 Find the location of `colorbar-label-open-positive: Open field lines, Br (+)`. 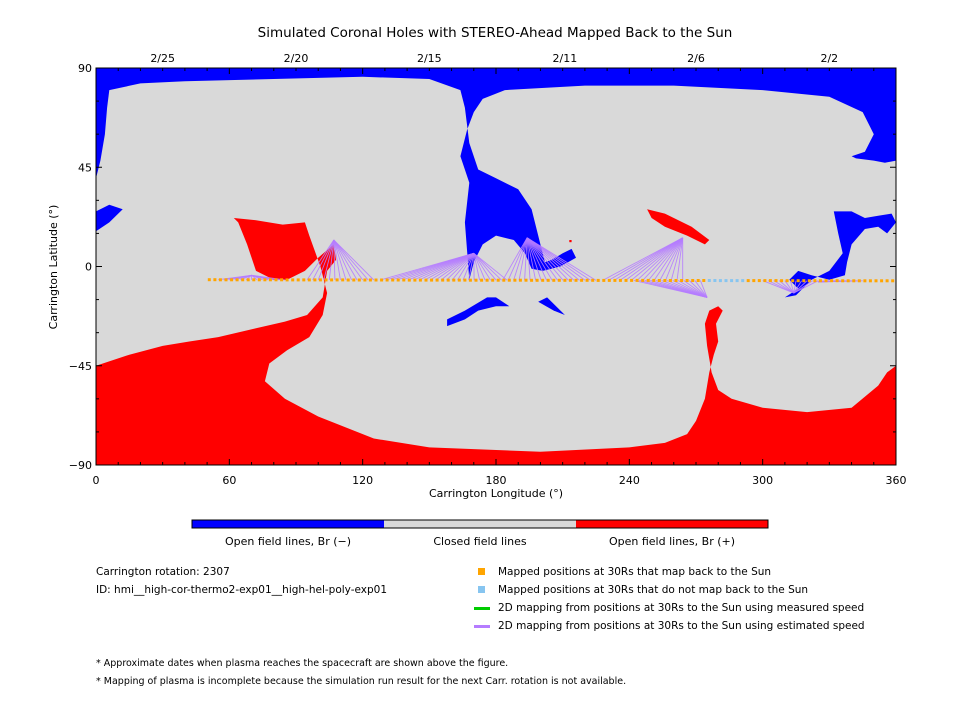

colorbar-label-open-positive: Open field lines, Br (+) is located at coordinates (672, 541).